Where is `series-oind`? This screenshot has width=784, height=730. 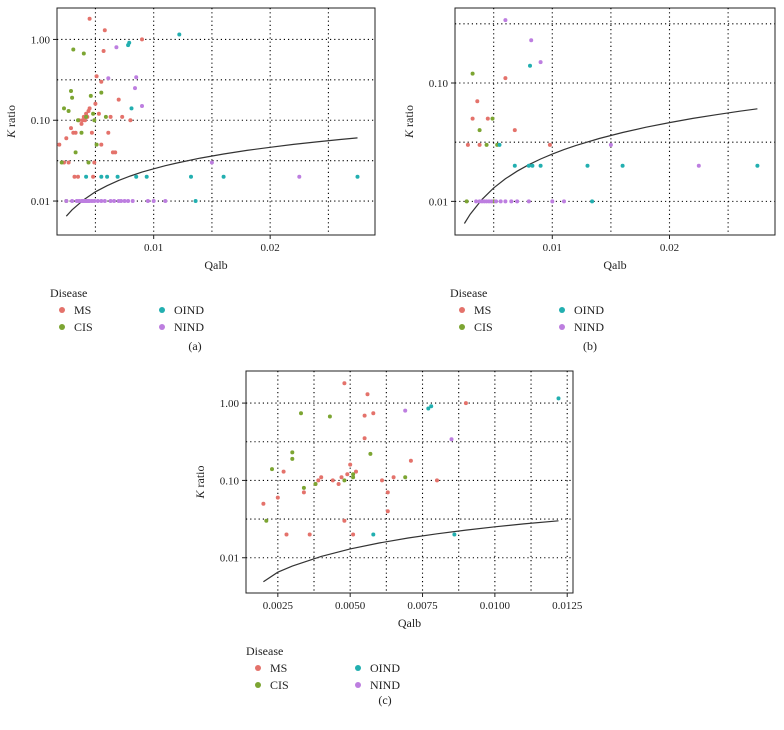 series-oind is located at coordinates (222, 117).